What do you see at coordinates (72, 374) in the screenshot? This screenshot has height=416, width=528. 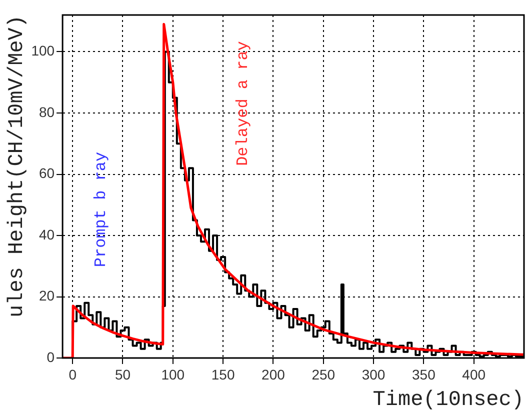 I see `x-tick-label: 0` at bounding box center [72, 374].